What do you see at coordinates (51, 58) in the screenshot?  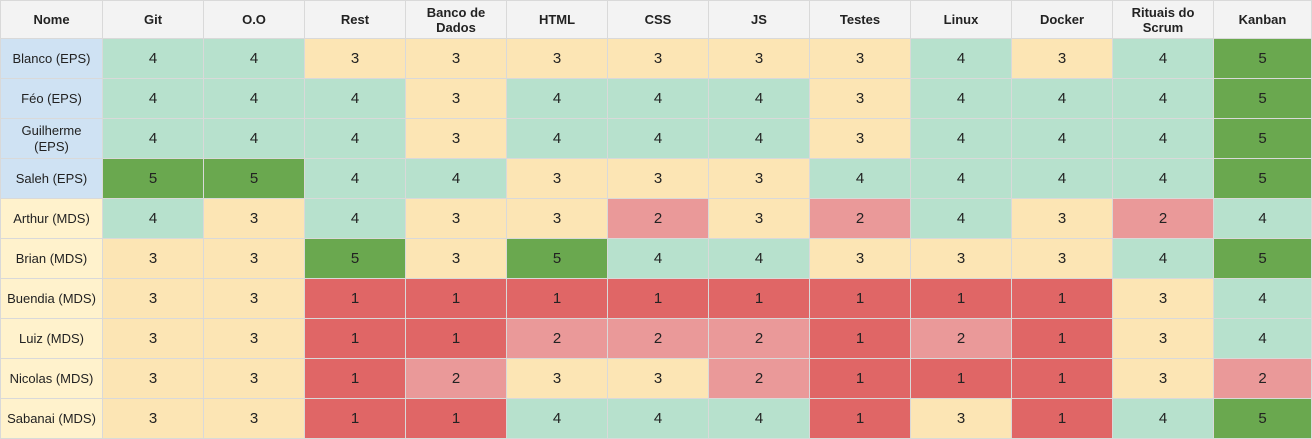 I see `member-name-cell: Blanco (EPS)` at bounding box center [51, 58].